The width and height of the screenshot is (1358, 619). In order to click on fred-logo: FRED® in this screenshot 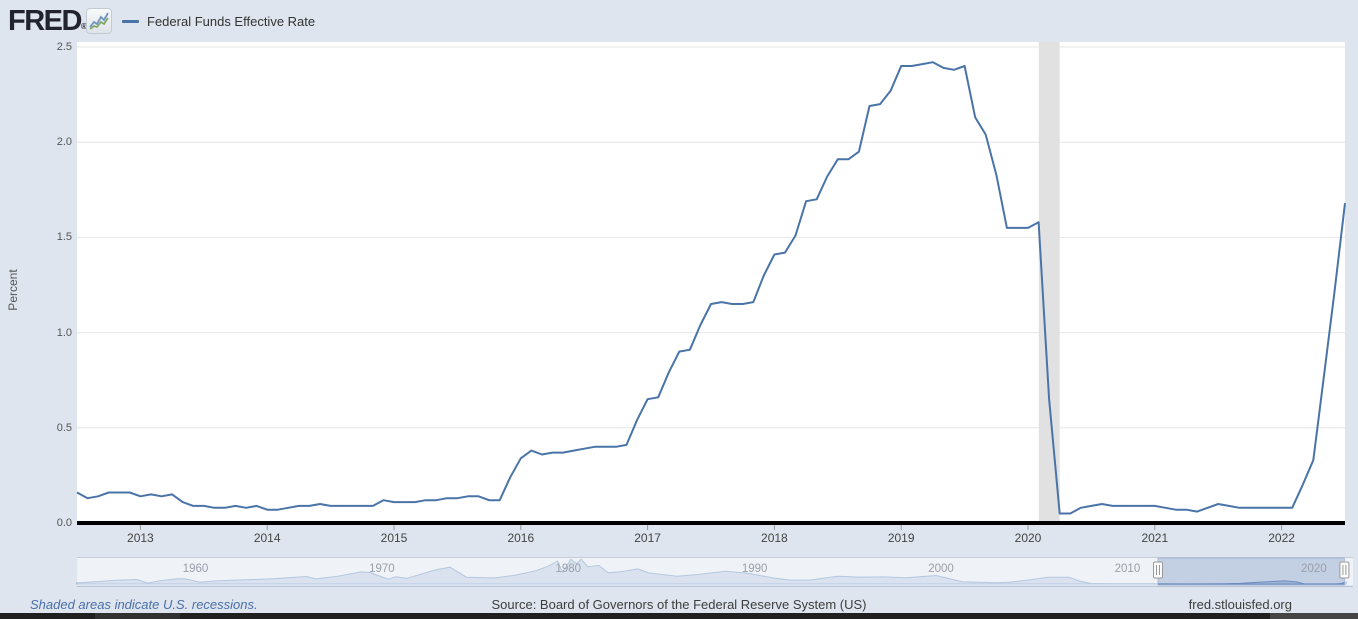, I will do `click(47, 21)`.